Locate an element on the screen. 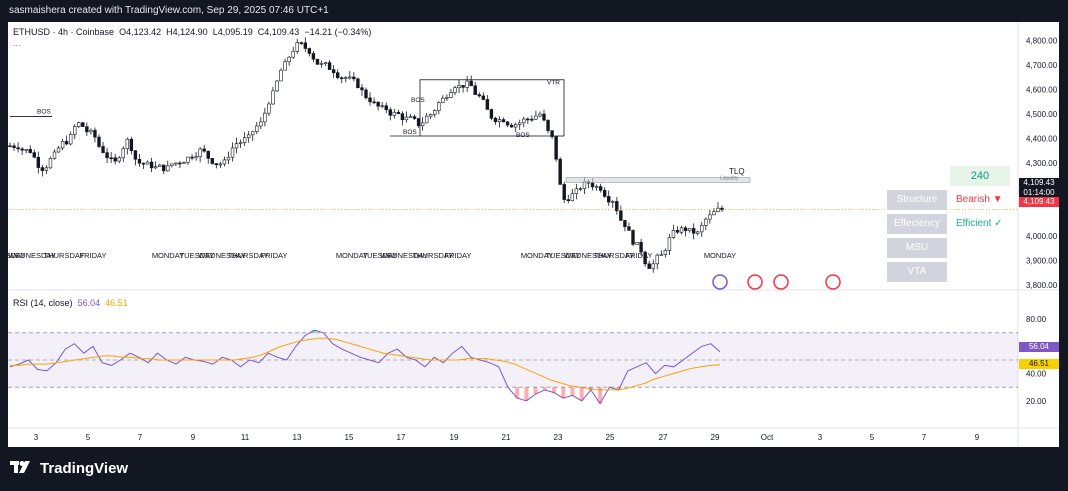  low-value: 4,095.19 is located at coordinates (235, 32).